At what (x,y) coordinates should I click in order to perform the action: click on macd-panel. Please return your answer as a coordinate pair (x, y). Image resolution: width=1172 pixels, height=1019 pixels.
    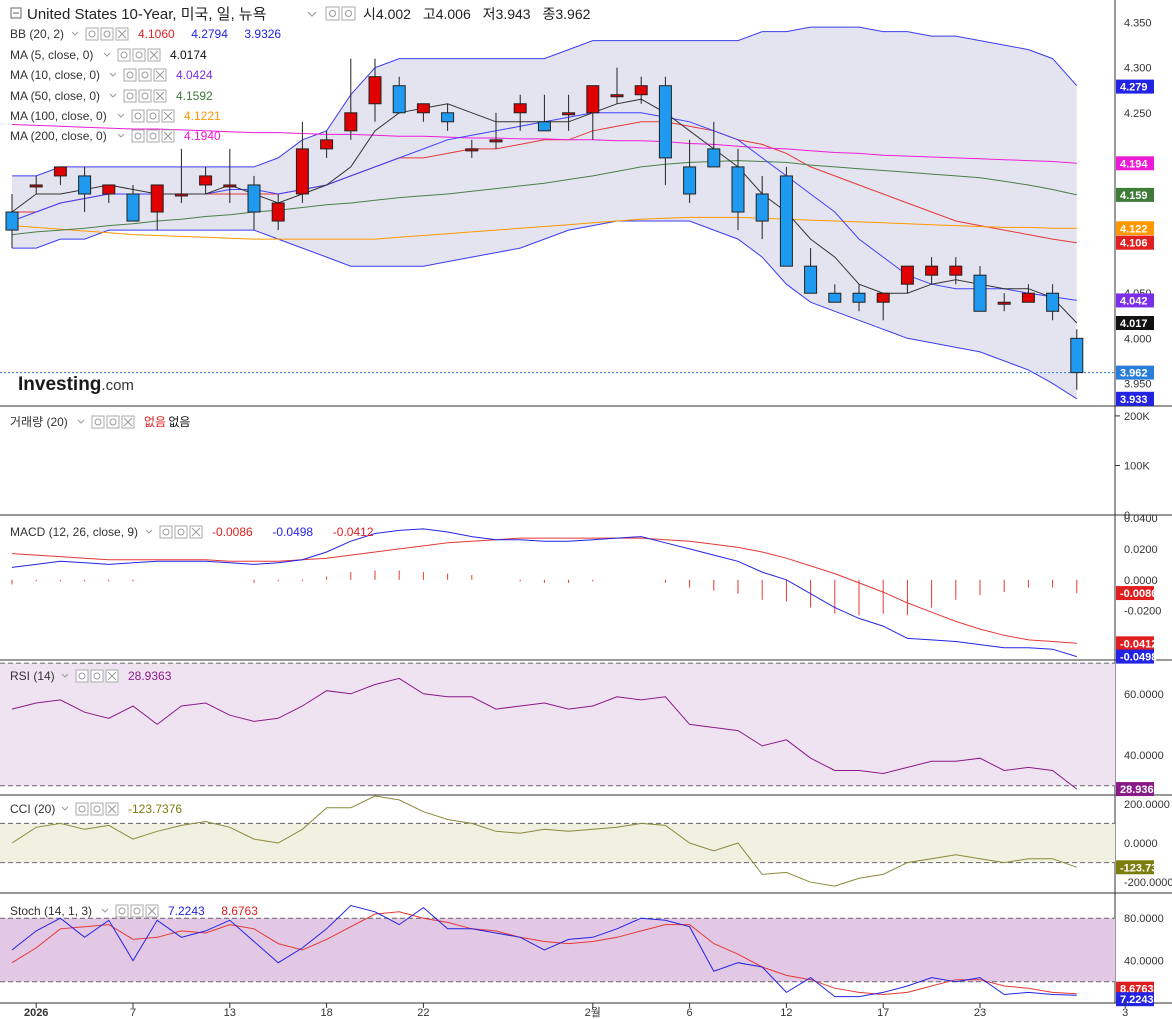
    Looking at the image, I should click on (544, 593).